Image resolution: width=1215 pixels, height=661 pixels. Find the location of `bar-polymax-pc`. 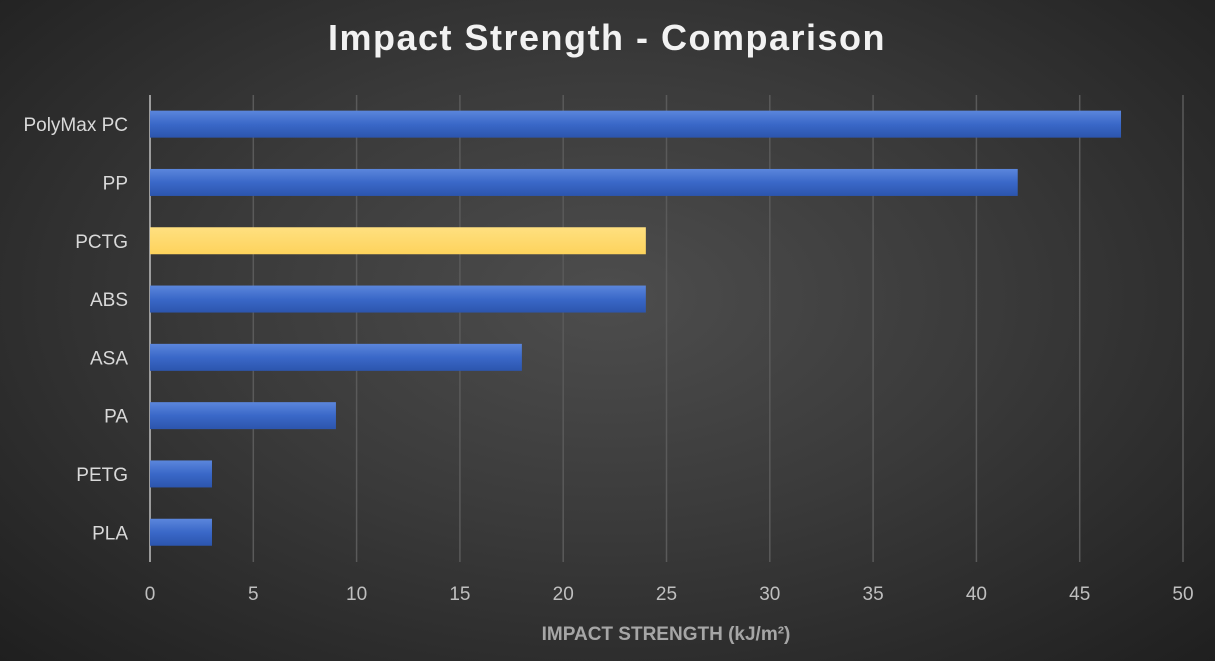

bar-polymax-pc is located at coordinates (636, 124).